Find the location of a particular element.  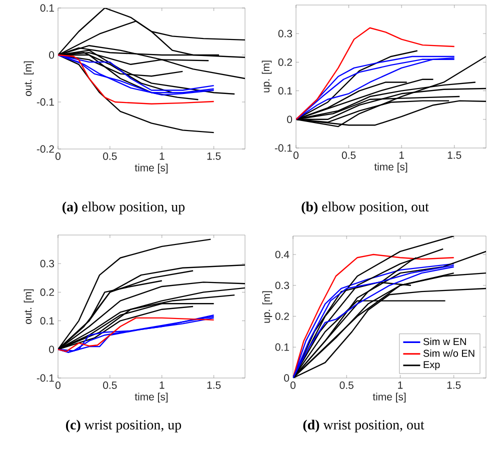

legend-label: Sim w/o EN is located at coordinates (448, 353).